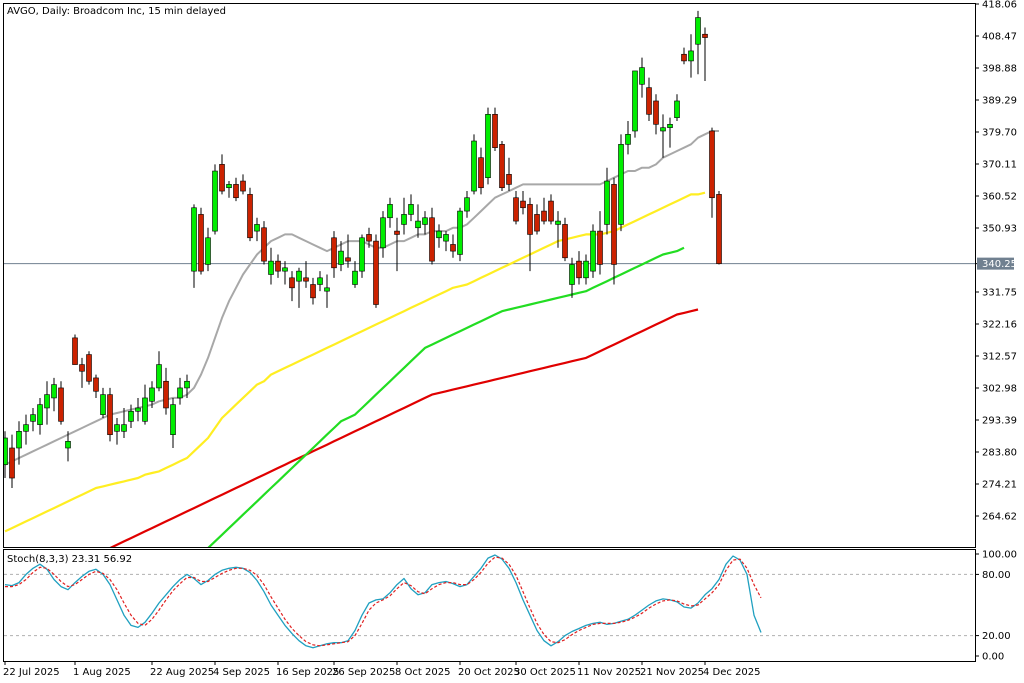 The image size is (1024, 683). I want to click on time-tick-label: 4 Dec 2025, so click(732, 672).